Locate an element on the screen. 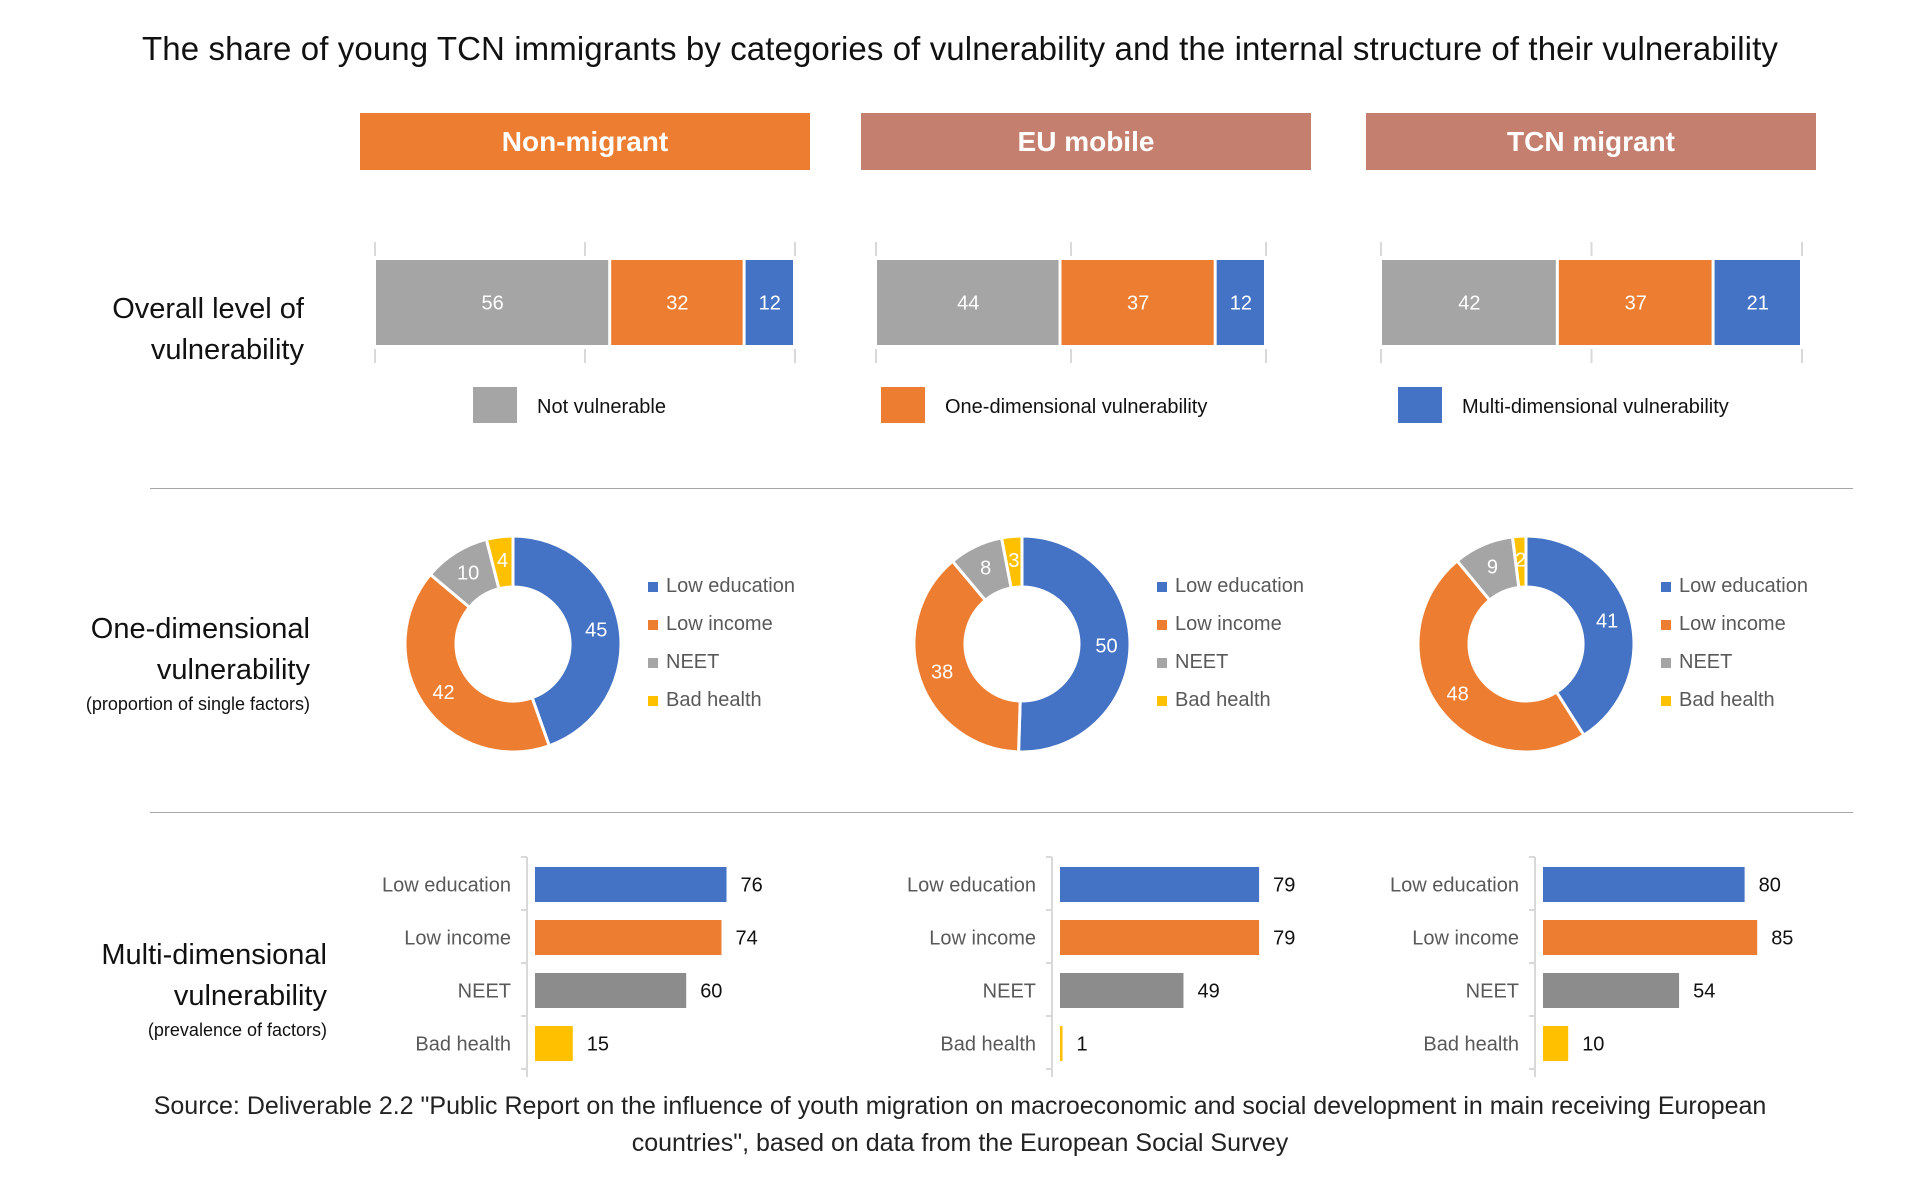  donut-data-label: 41 is located at coordinates (1607, 621).